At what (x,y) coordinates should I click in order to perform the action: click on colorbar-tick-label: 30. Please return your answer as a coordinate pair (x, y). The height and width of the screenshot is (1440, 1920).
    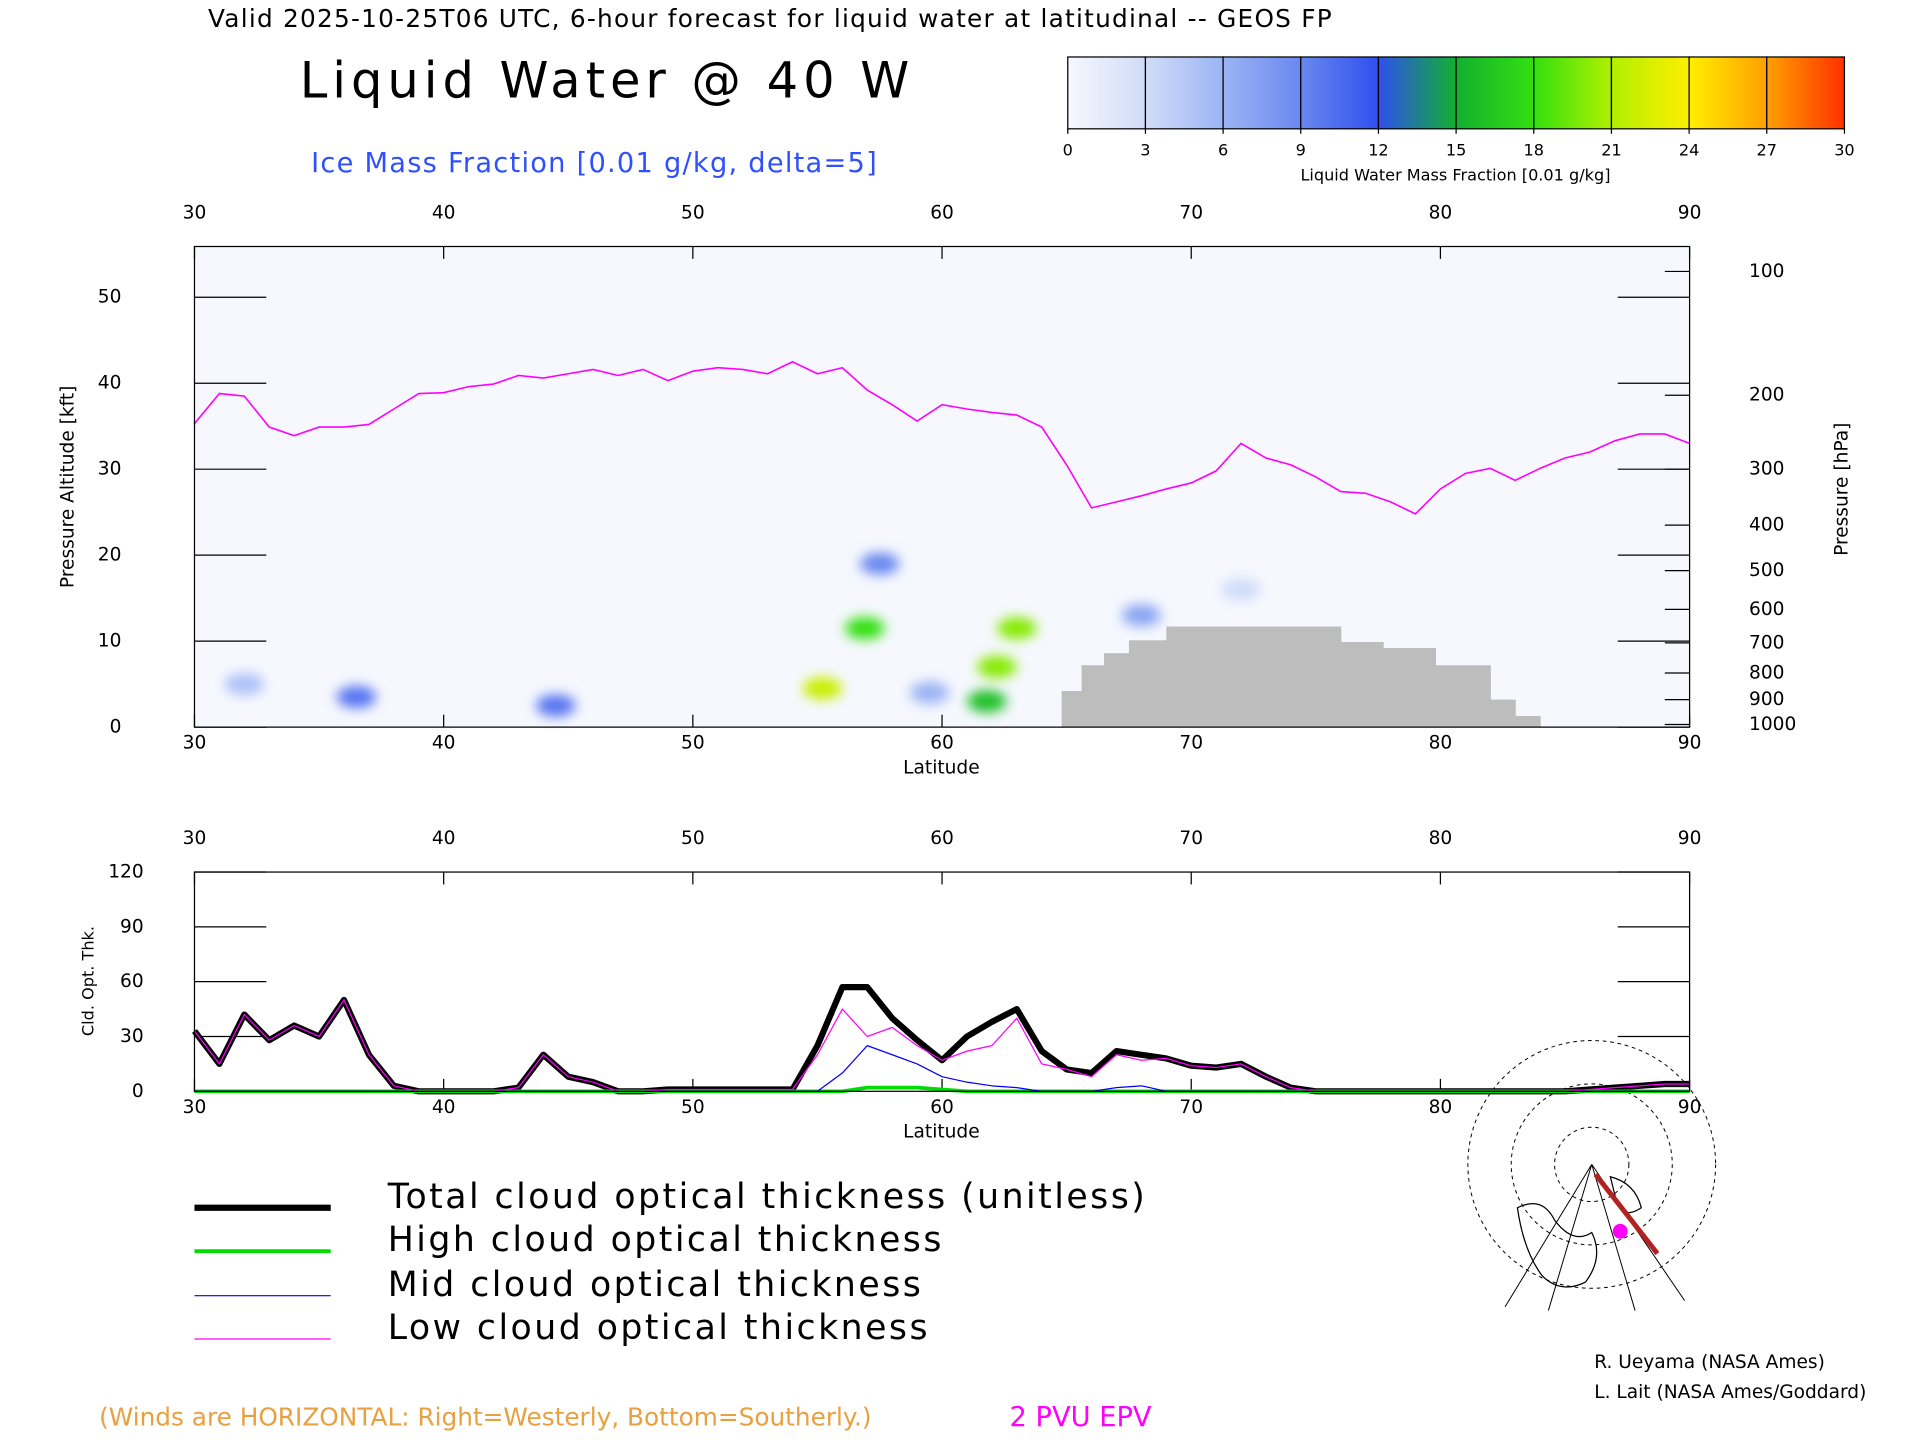
    Looking at the image, I should click on (1844, 150).